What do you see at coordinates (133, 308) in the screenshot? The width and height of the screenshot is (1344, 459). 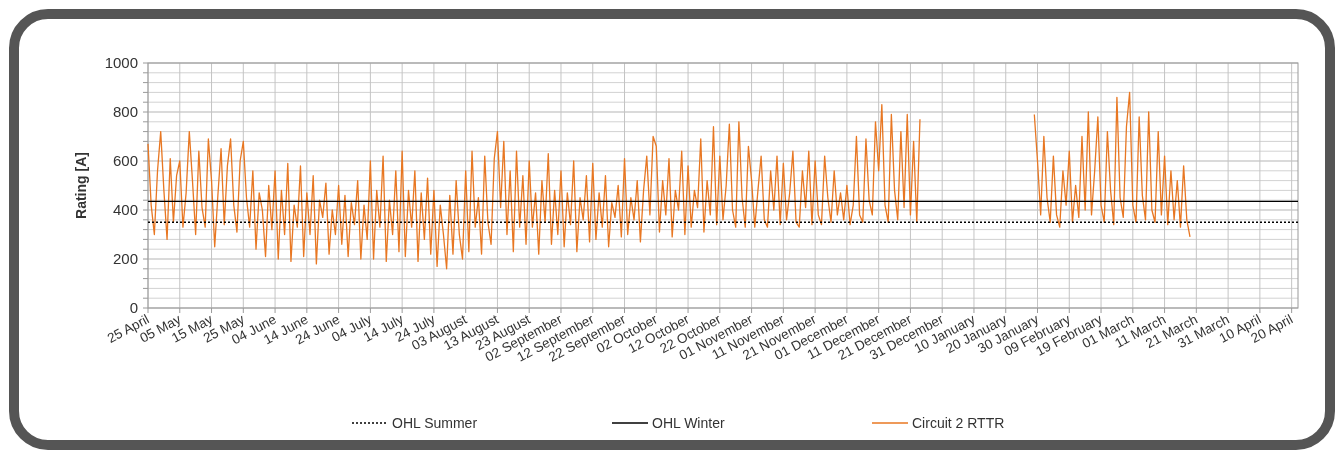 I see `y-tick-label: 0` at bounding box center [133, 308].